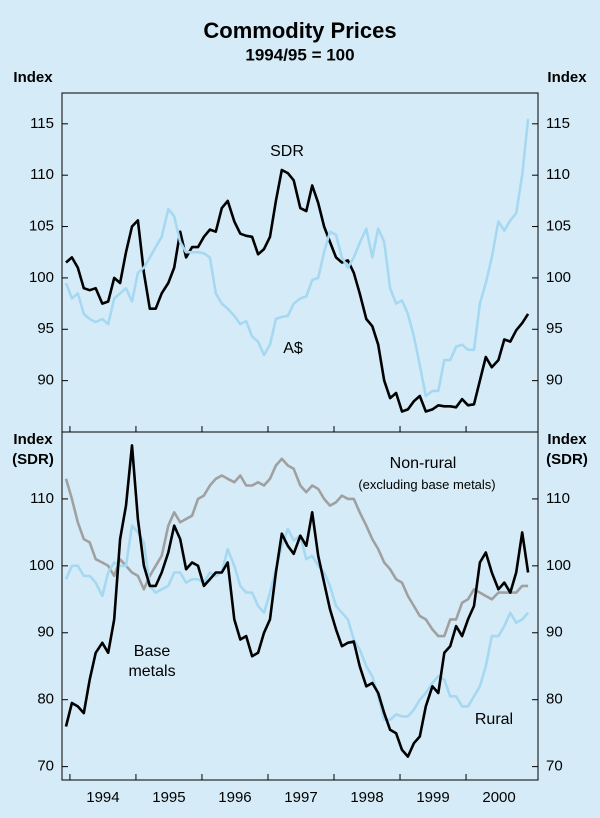 The image size is (600, 818). I want to click on y-tick-label-right: 115, so click(558, 123).